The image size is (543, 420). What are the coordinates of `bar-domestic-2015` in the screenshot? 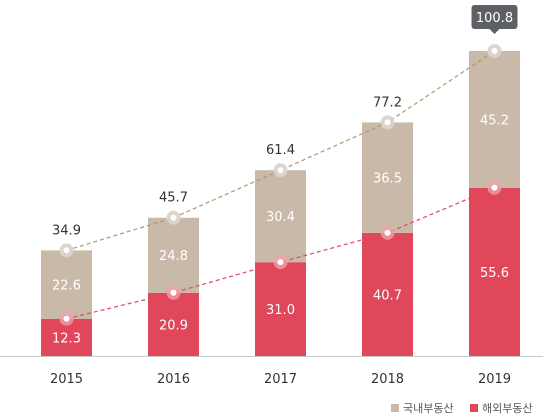 It's located at (66, 284).